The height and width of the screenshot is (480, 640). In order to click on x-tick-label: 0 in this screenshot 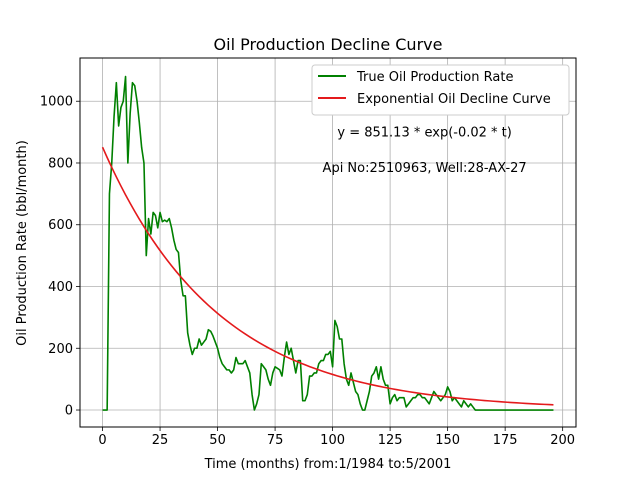, I will do `click(102, 440)`.